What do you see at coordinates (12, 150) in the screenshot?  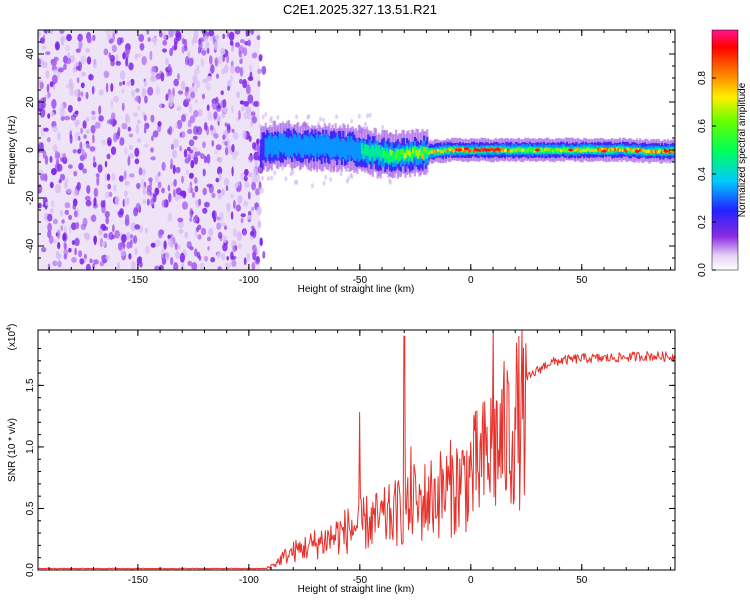 I see `spectrogram-y-label: Frequency (Hz)` at bounding box center [12, 150].